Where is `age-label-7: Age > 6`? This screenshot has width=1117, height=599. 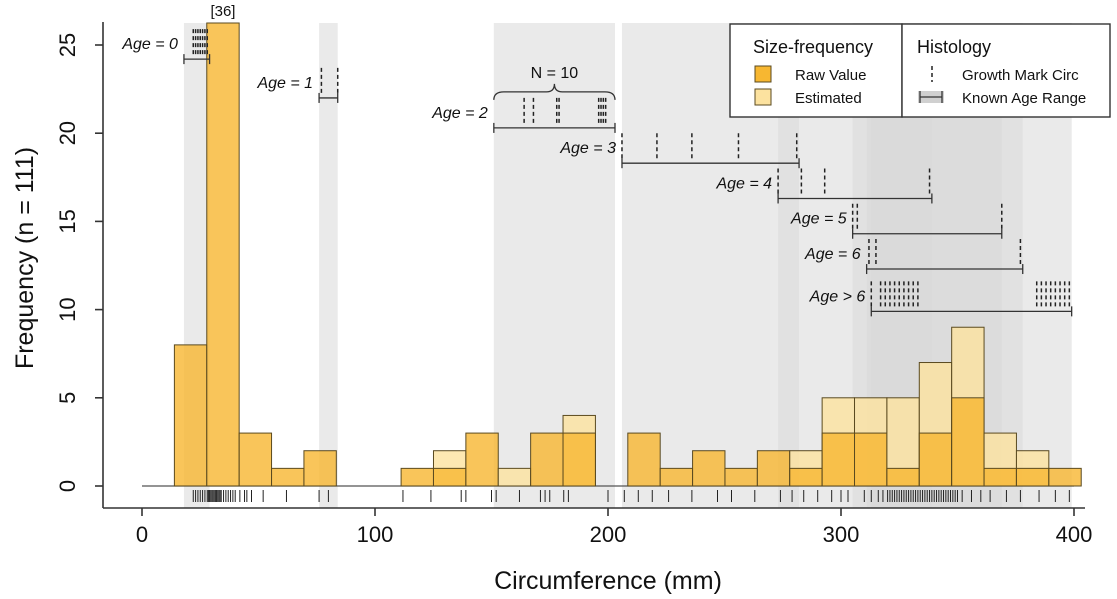
age-label-7: Age > 6 is located at coordinates (837, 296).